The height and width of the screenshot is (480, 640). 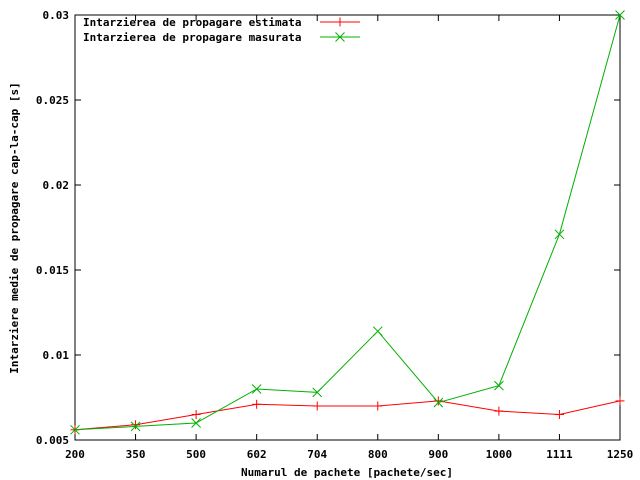 I want to click on x-tick-label: 350, so click(x=136, y=454).